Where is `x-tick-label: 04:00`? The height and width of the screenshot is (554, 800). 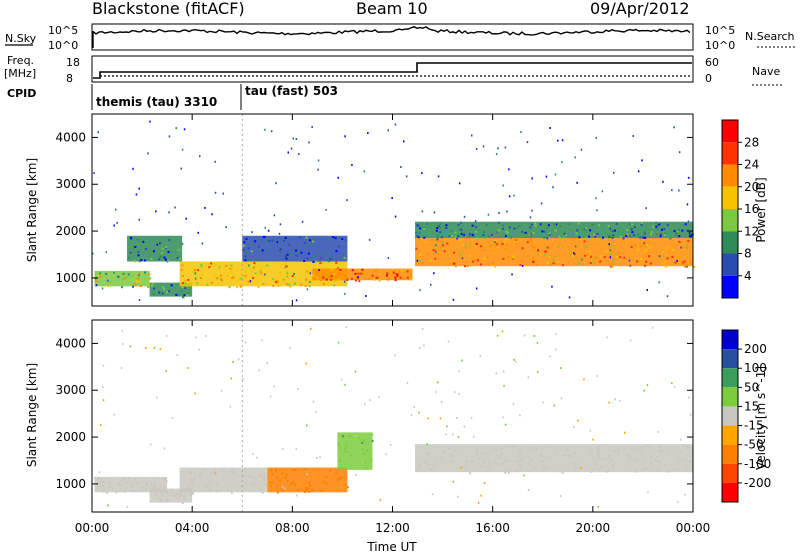 x-tick-label: 04:00 is located at coordinates (192, 528).